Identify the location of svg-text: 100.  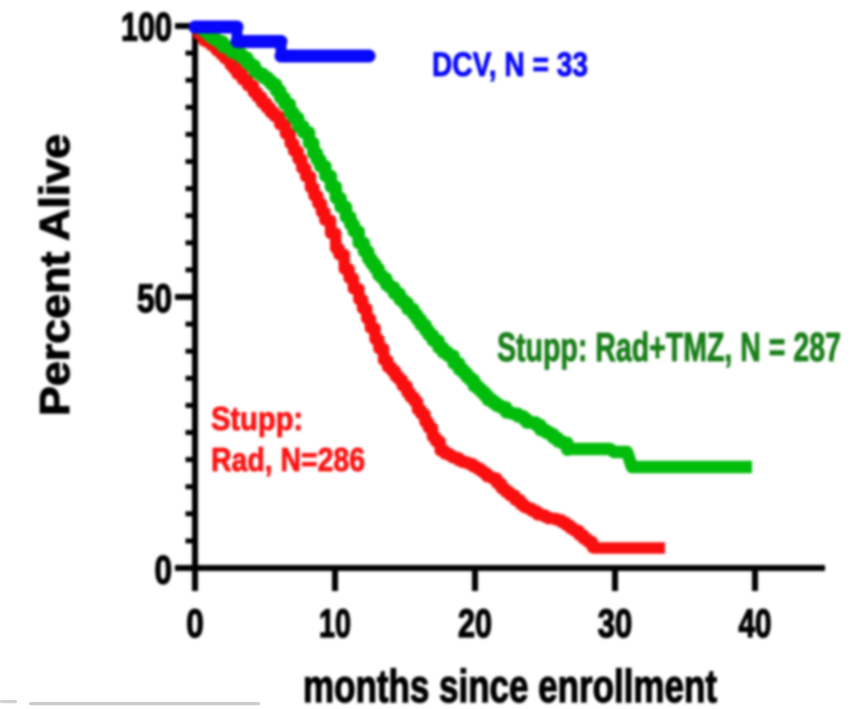
(146, 27).